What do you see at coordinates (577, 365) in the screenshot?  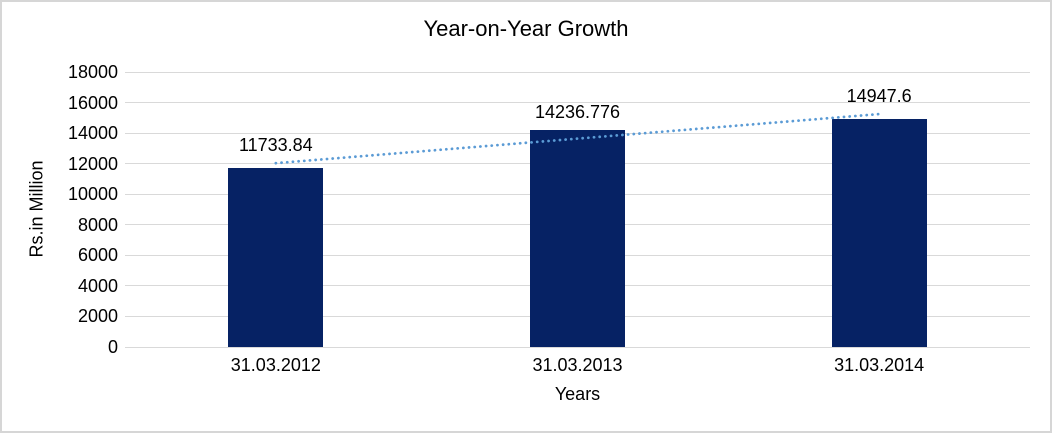 I see `x-tick-label: 31.03.2013` at bounding box center [577, 365].